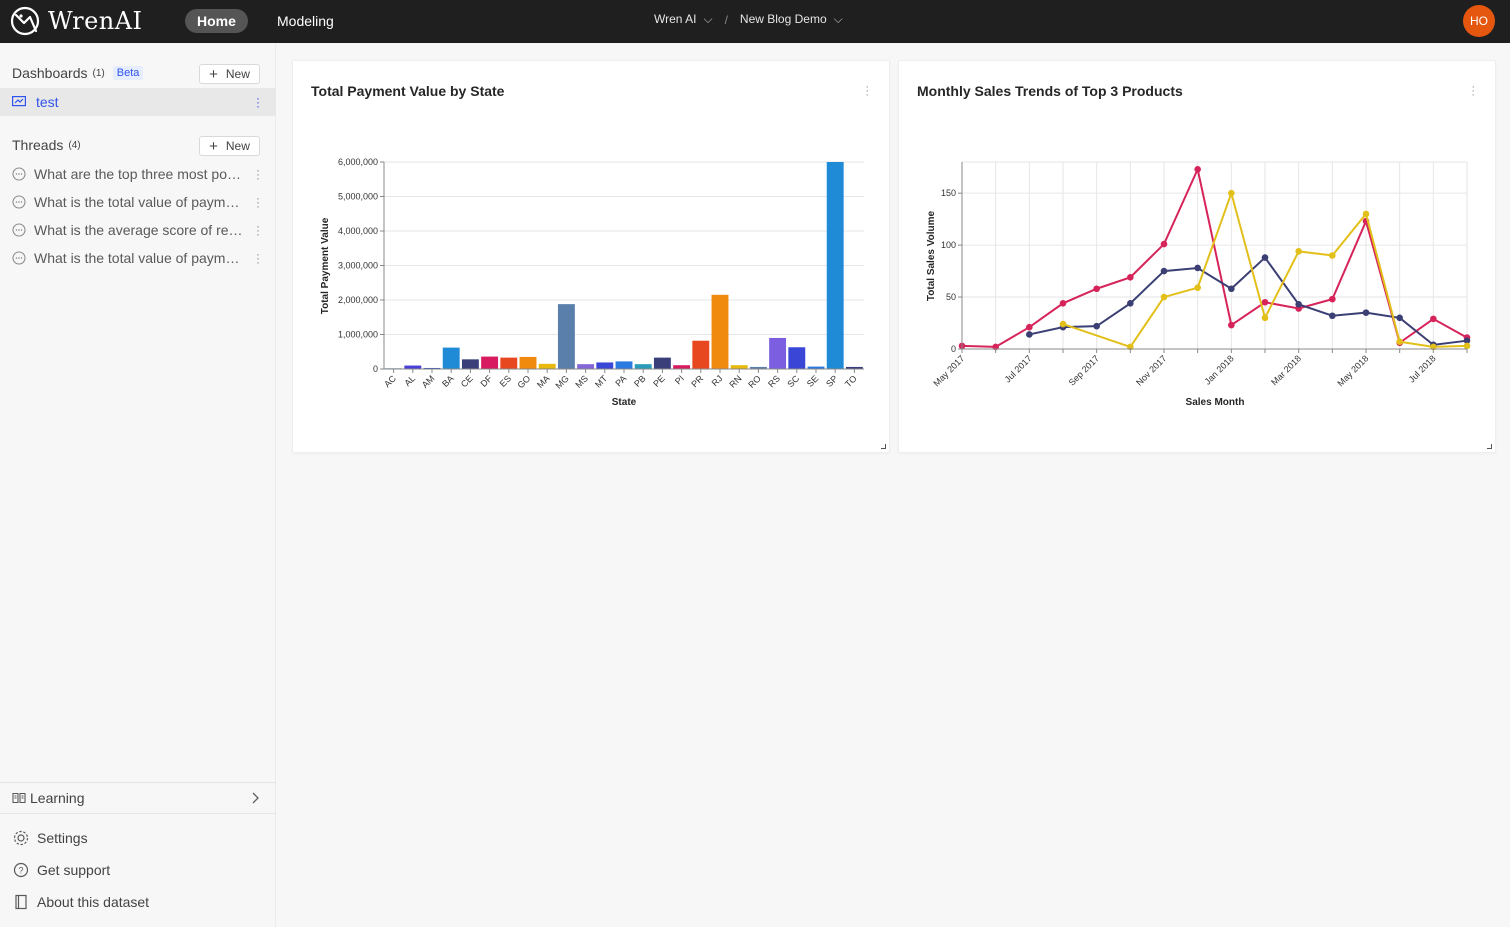 Image resolution: width=1510 pixels, height=927 pixels. I want to click on x-tick-label: Jul 2017, so click(1018, 368).